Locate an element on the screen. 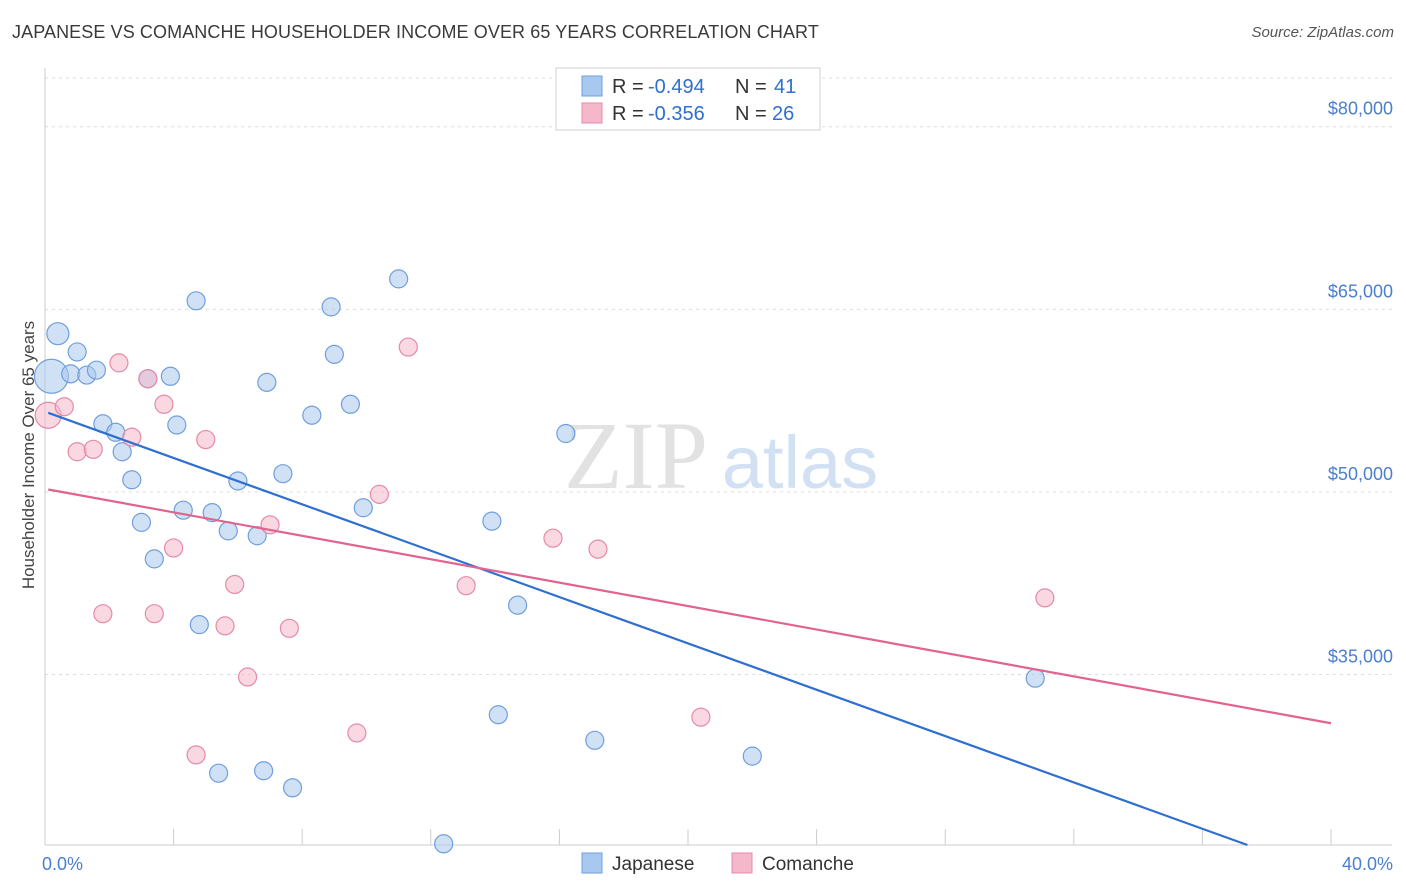 This screenshot has width=1406, height=892. legend-swatch-japanese is located at coordinates (592, 86).